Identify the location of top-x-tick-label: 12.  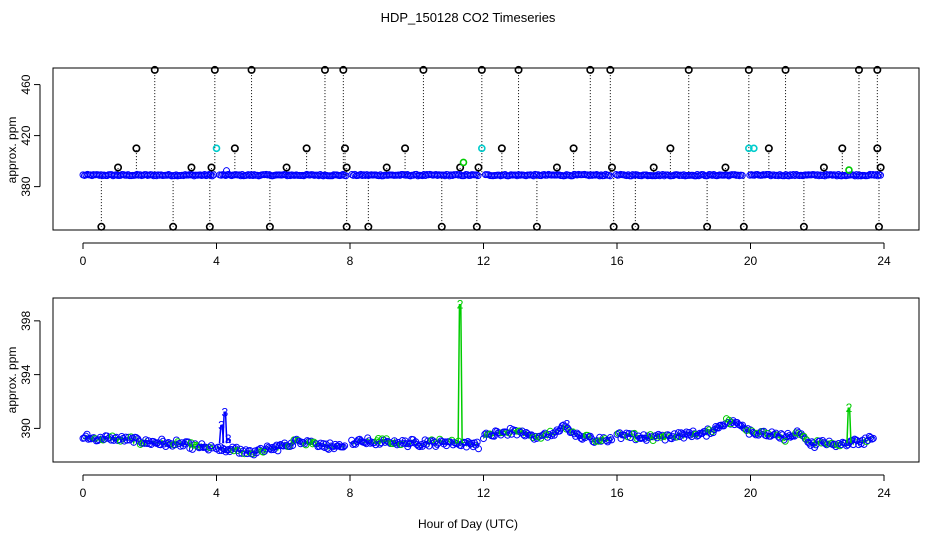
(484, 261).